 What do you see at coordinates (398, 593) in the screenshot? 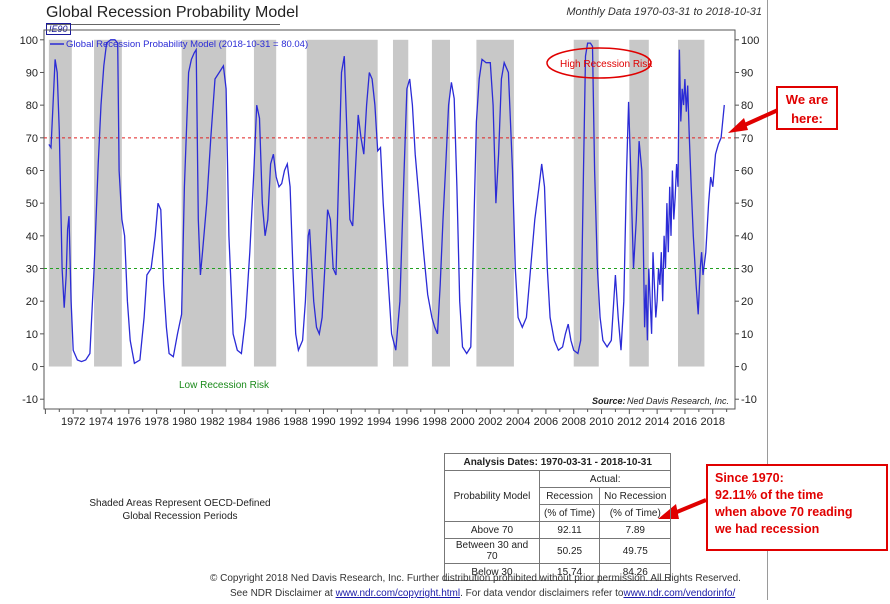
I see `copyright-link: www.ndr.com/copyright.html` at bounding box center [398, 593].